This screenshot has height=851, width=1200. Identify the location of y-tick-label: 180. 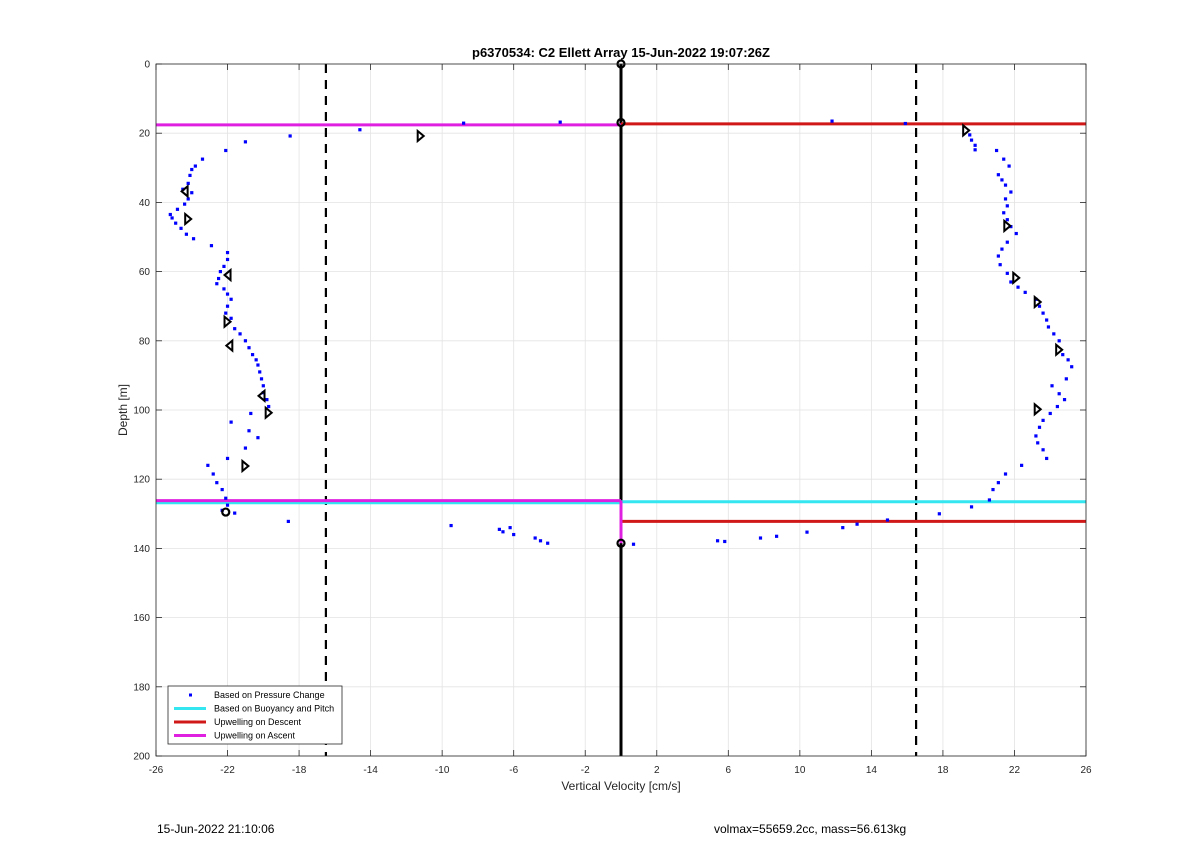
(141, 687).